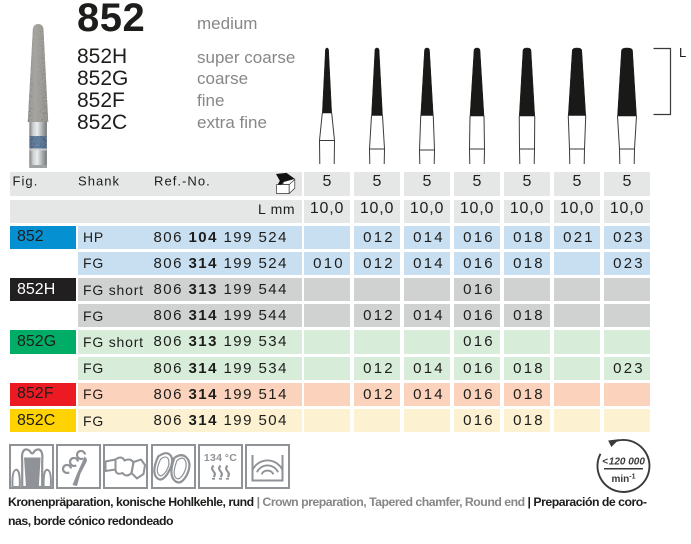 This screenshot has width=691, height=544. I want to click on svg-text: min-1, so click(623, 480).